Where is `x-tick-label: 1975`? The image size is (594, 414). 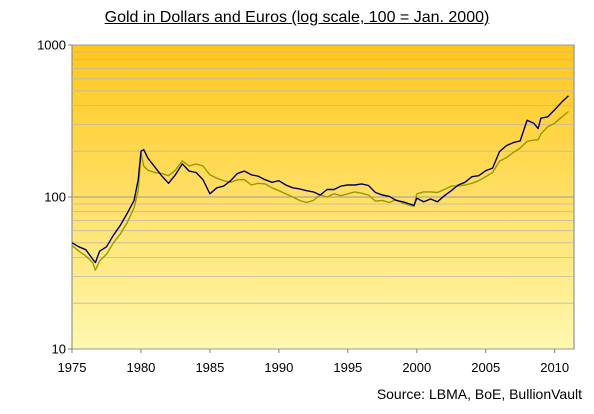
x-tick-label: 1975 is located at coordinates (72, 367).